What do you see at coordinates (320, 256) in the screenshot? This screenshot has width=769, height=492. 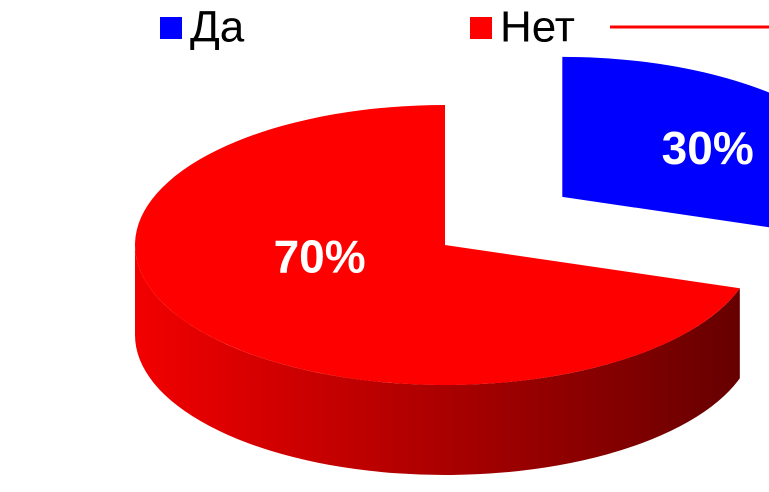 I see `value-label: 70%` at bounding box center [320, 256].